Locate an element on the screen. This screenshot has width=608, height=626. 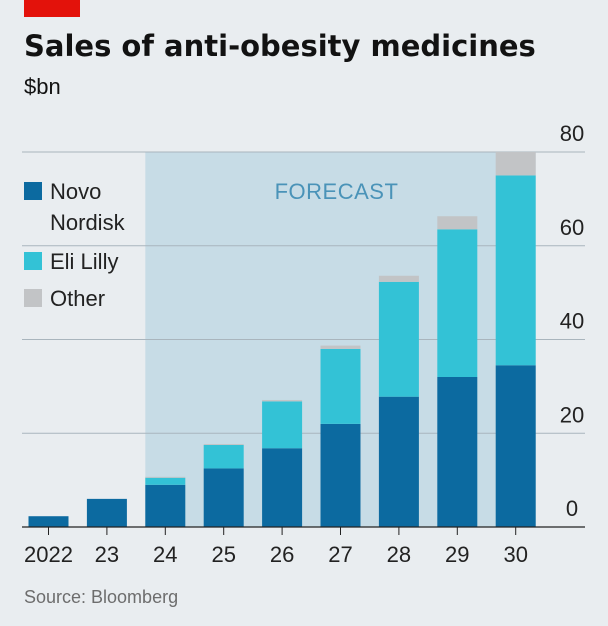
x-tick-label: 30 is located at coordinates (515, 554).